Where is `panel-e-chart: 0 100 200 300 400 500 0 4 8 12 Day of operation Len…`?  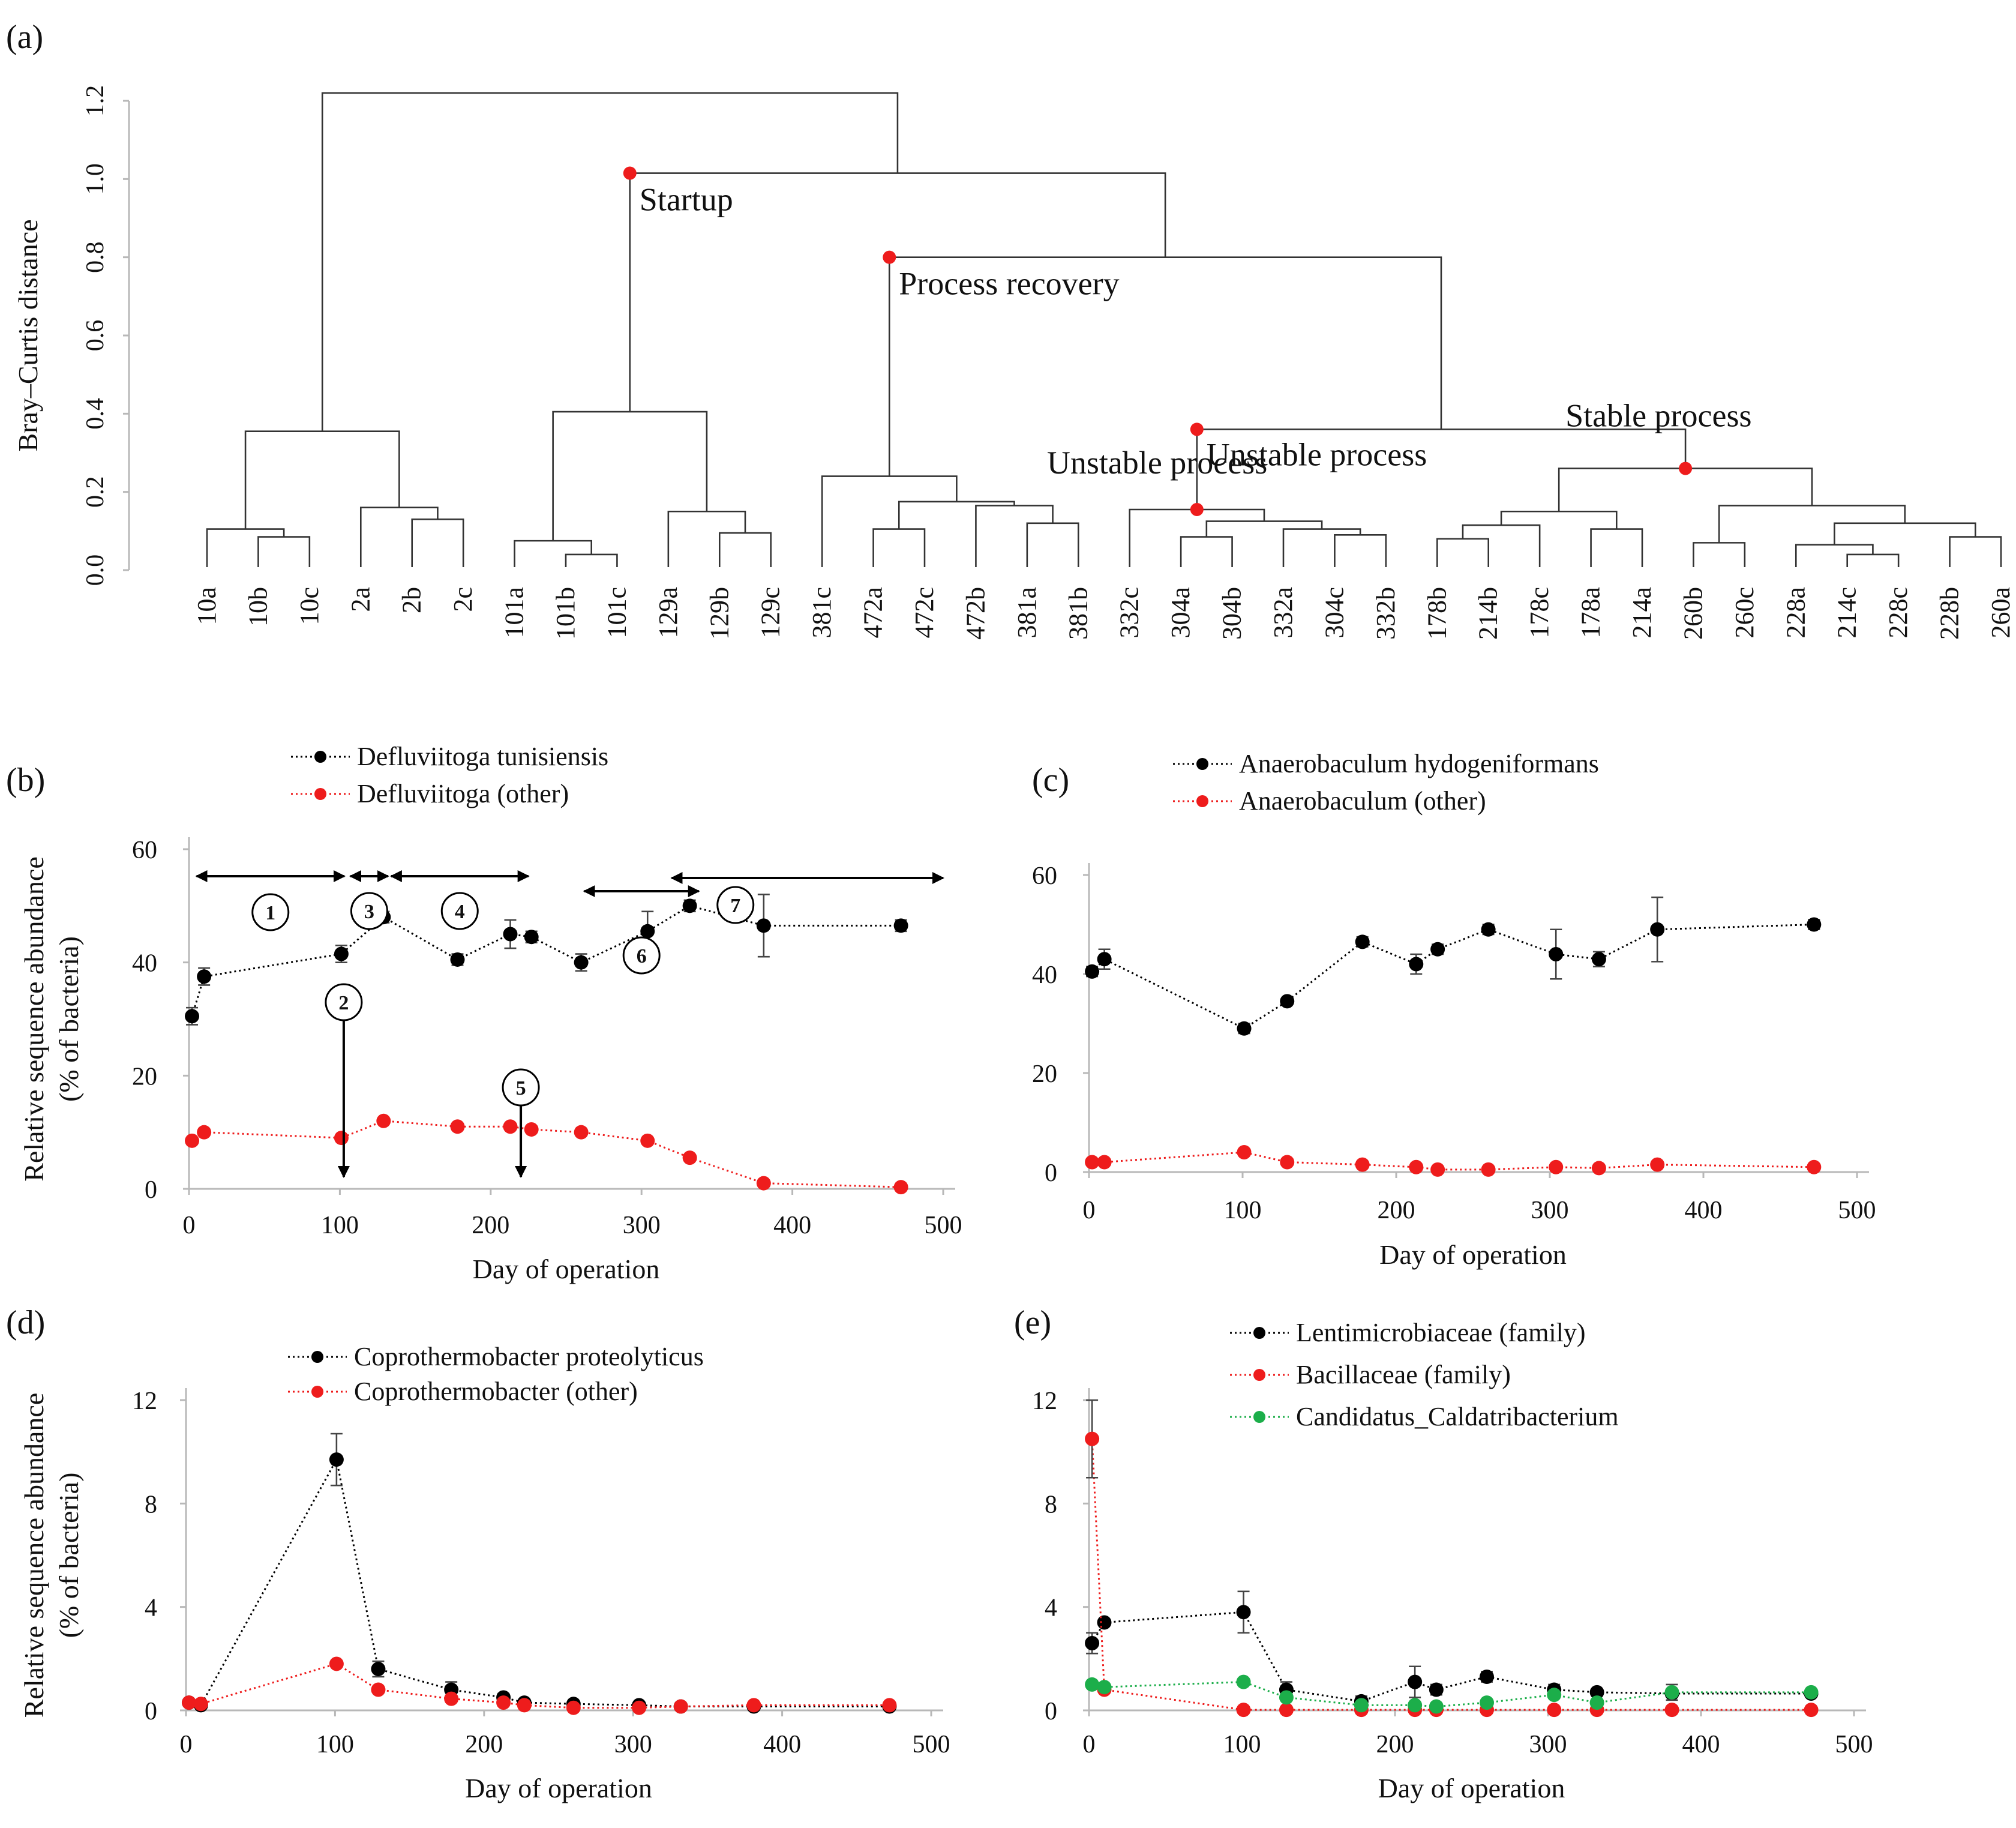
panel-e-chart: 0 100 200 300 400 500 0 4 8 12 Day of operation Len… is located at coordinates (1452, 1560).